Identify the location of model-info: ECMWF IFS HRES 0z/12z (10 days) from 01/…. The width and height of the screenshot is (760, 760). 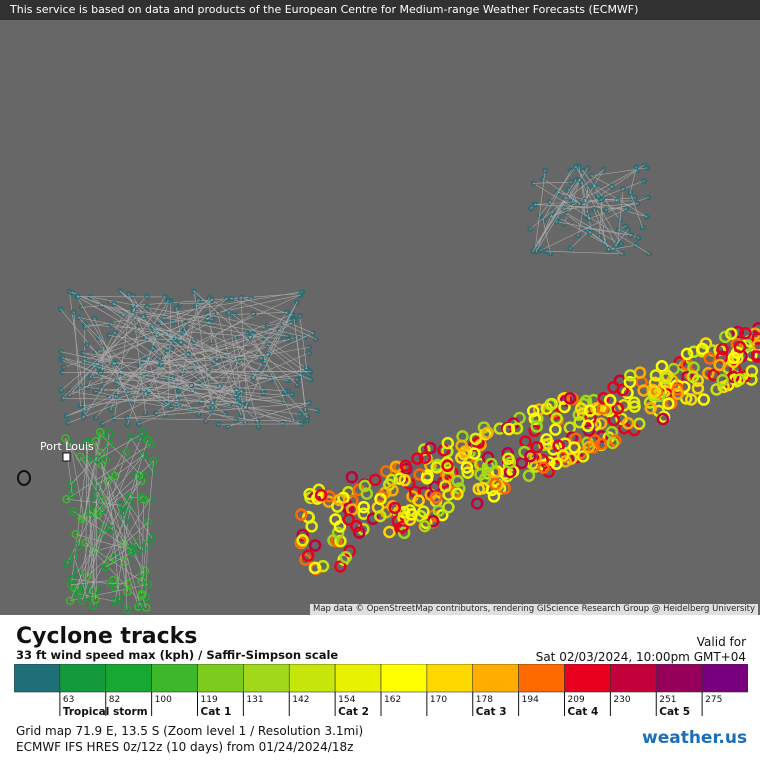
(185, 747).